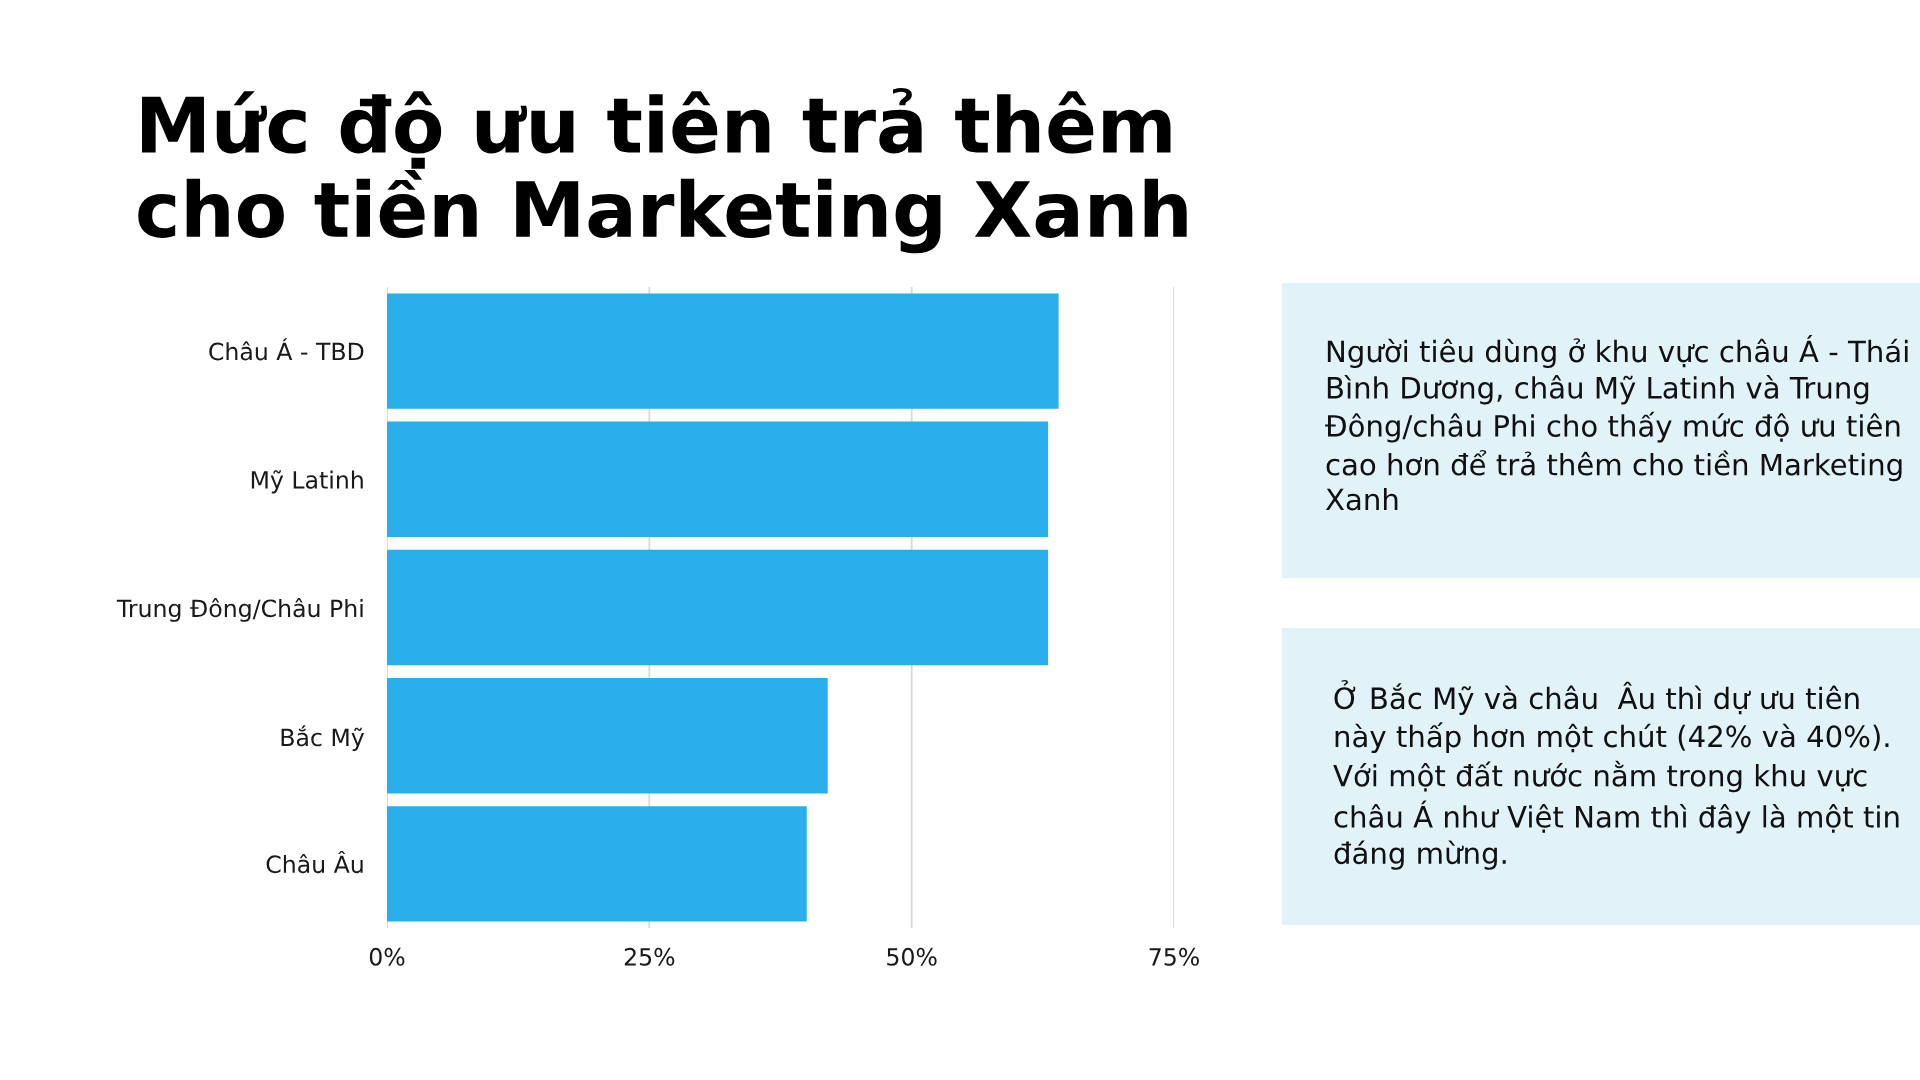  Describe the element at coordinates (649, 956) in the screenshot. I see `x-tick-label: 25%` at that location.